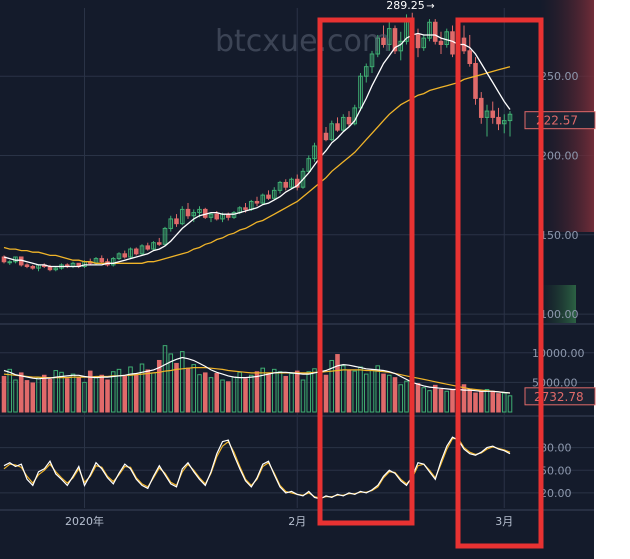 This screenshot has height=559, width=630. What do you see at coordinates (405, 6) in the screenshot?
I see `high-price-annotation: 289.25` at bounding box center [405, 6].